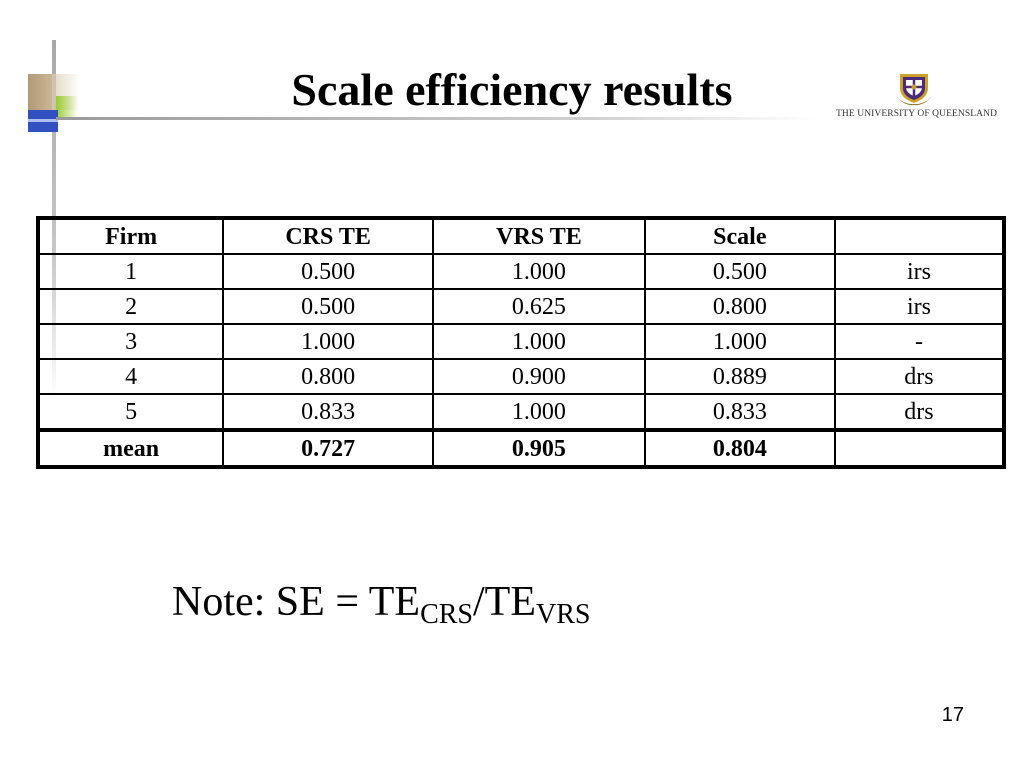 Image resolution: width=1024 pixels, height=768 pixels. Describe the element at coordinates (539, 236) in the screenshot. I see `header-vrs-te: VRS TE` at that location.